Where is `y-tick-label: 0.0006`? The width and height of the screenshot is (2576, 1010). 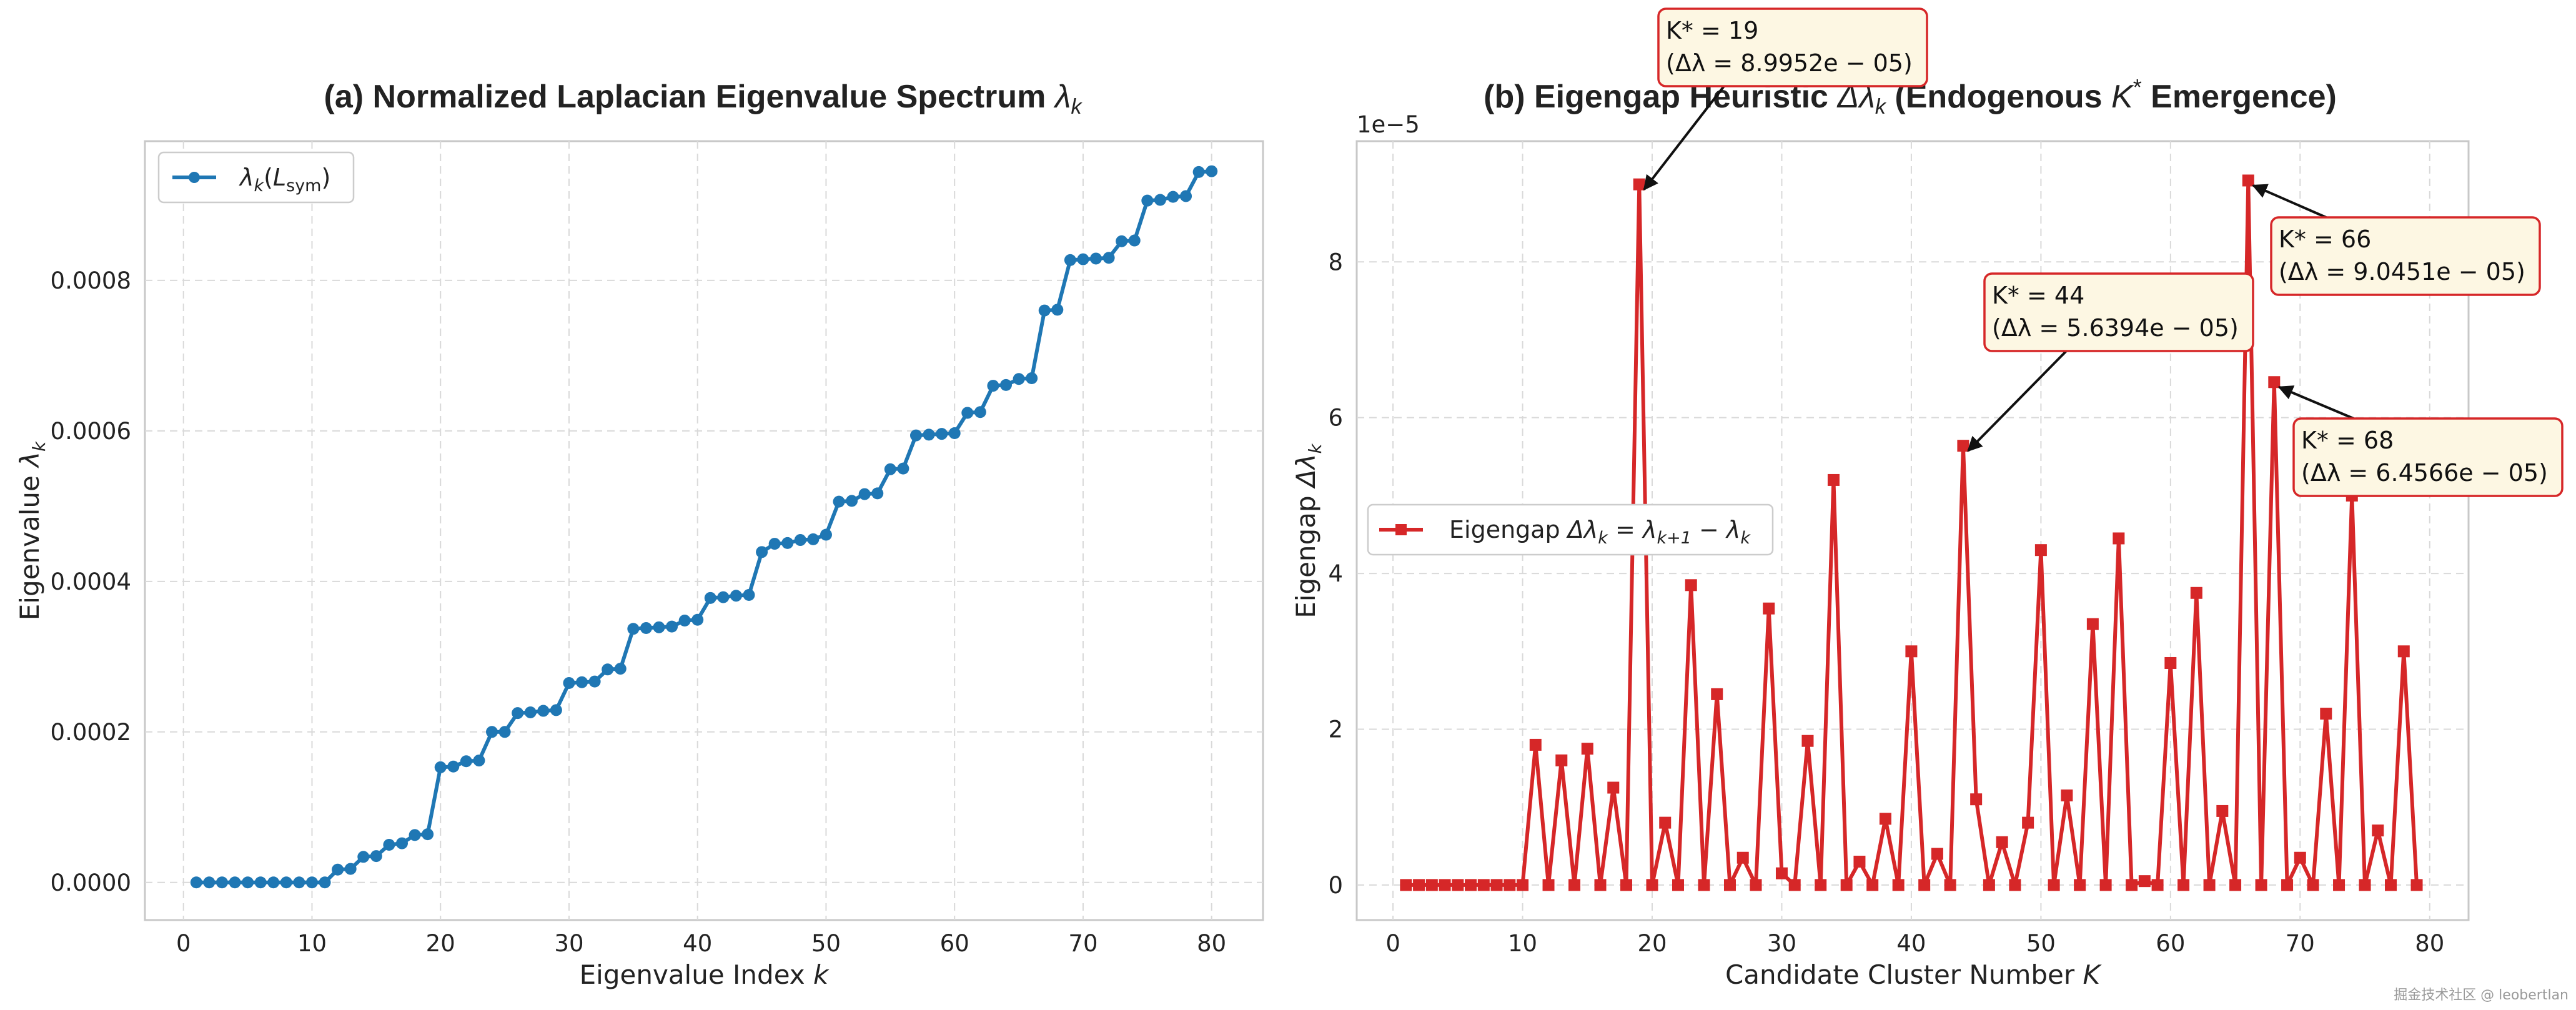
y-tick-label: 0.0006 is located at coordinates (91, 432).